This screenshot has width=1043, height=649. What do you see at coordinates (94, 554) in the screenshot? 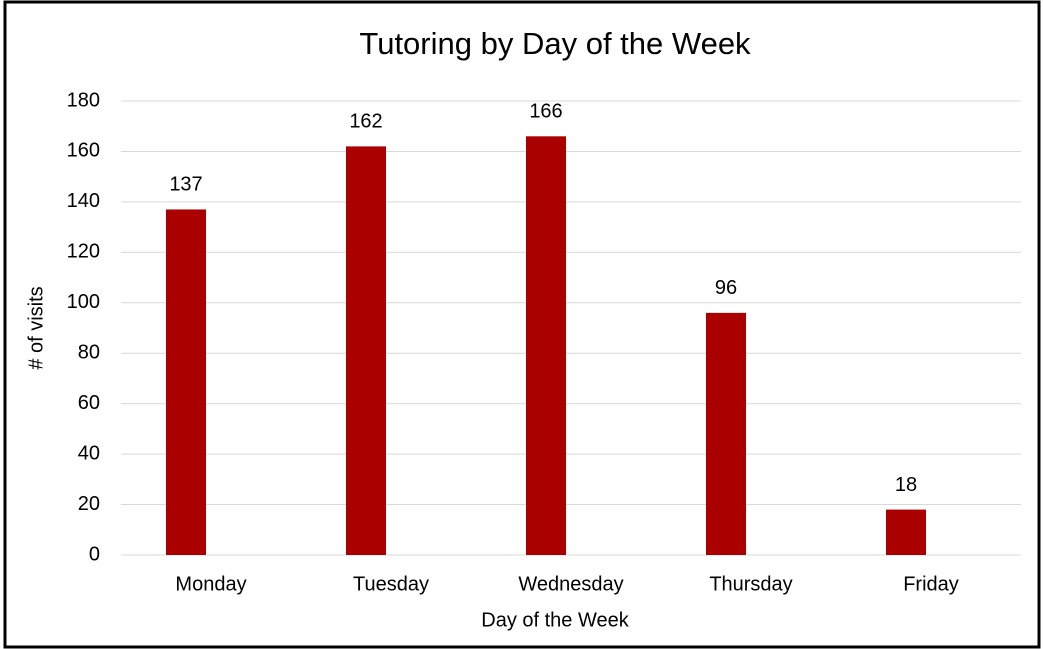
I see `y-tick-label: 0` at bounding box center [94, 554].